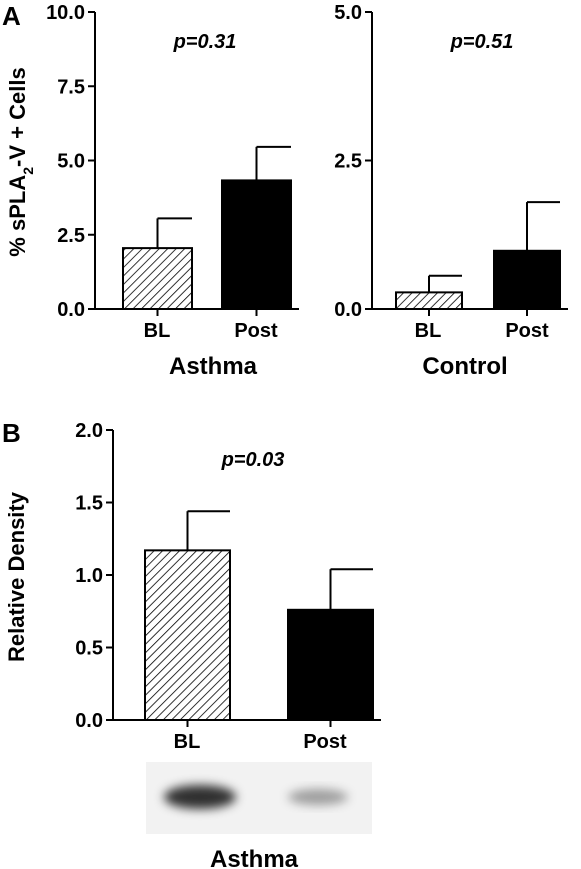  Describe the element at coordinates (17, 216) in the screenshot. I see `ylabel-prefix: % sPLA` at that location.